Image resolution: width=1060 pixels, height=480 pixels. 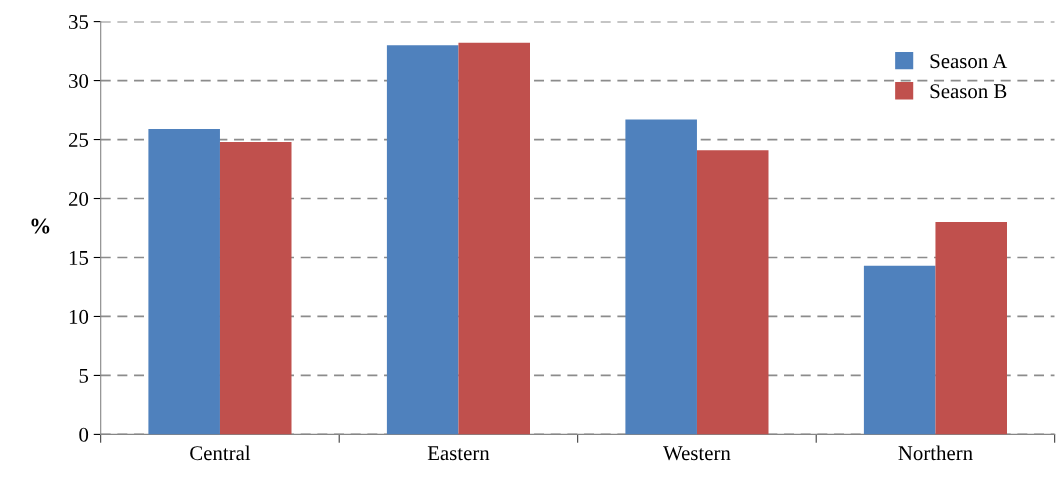 What do you see at coordinates (78, 198) in the screenshot?
I see `y-tick-label: 20` at bounding box center [78, 198].